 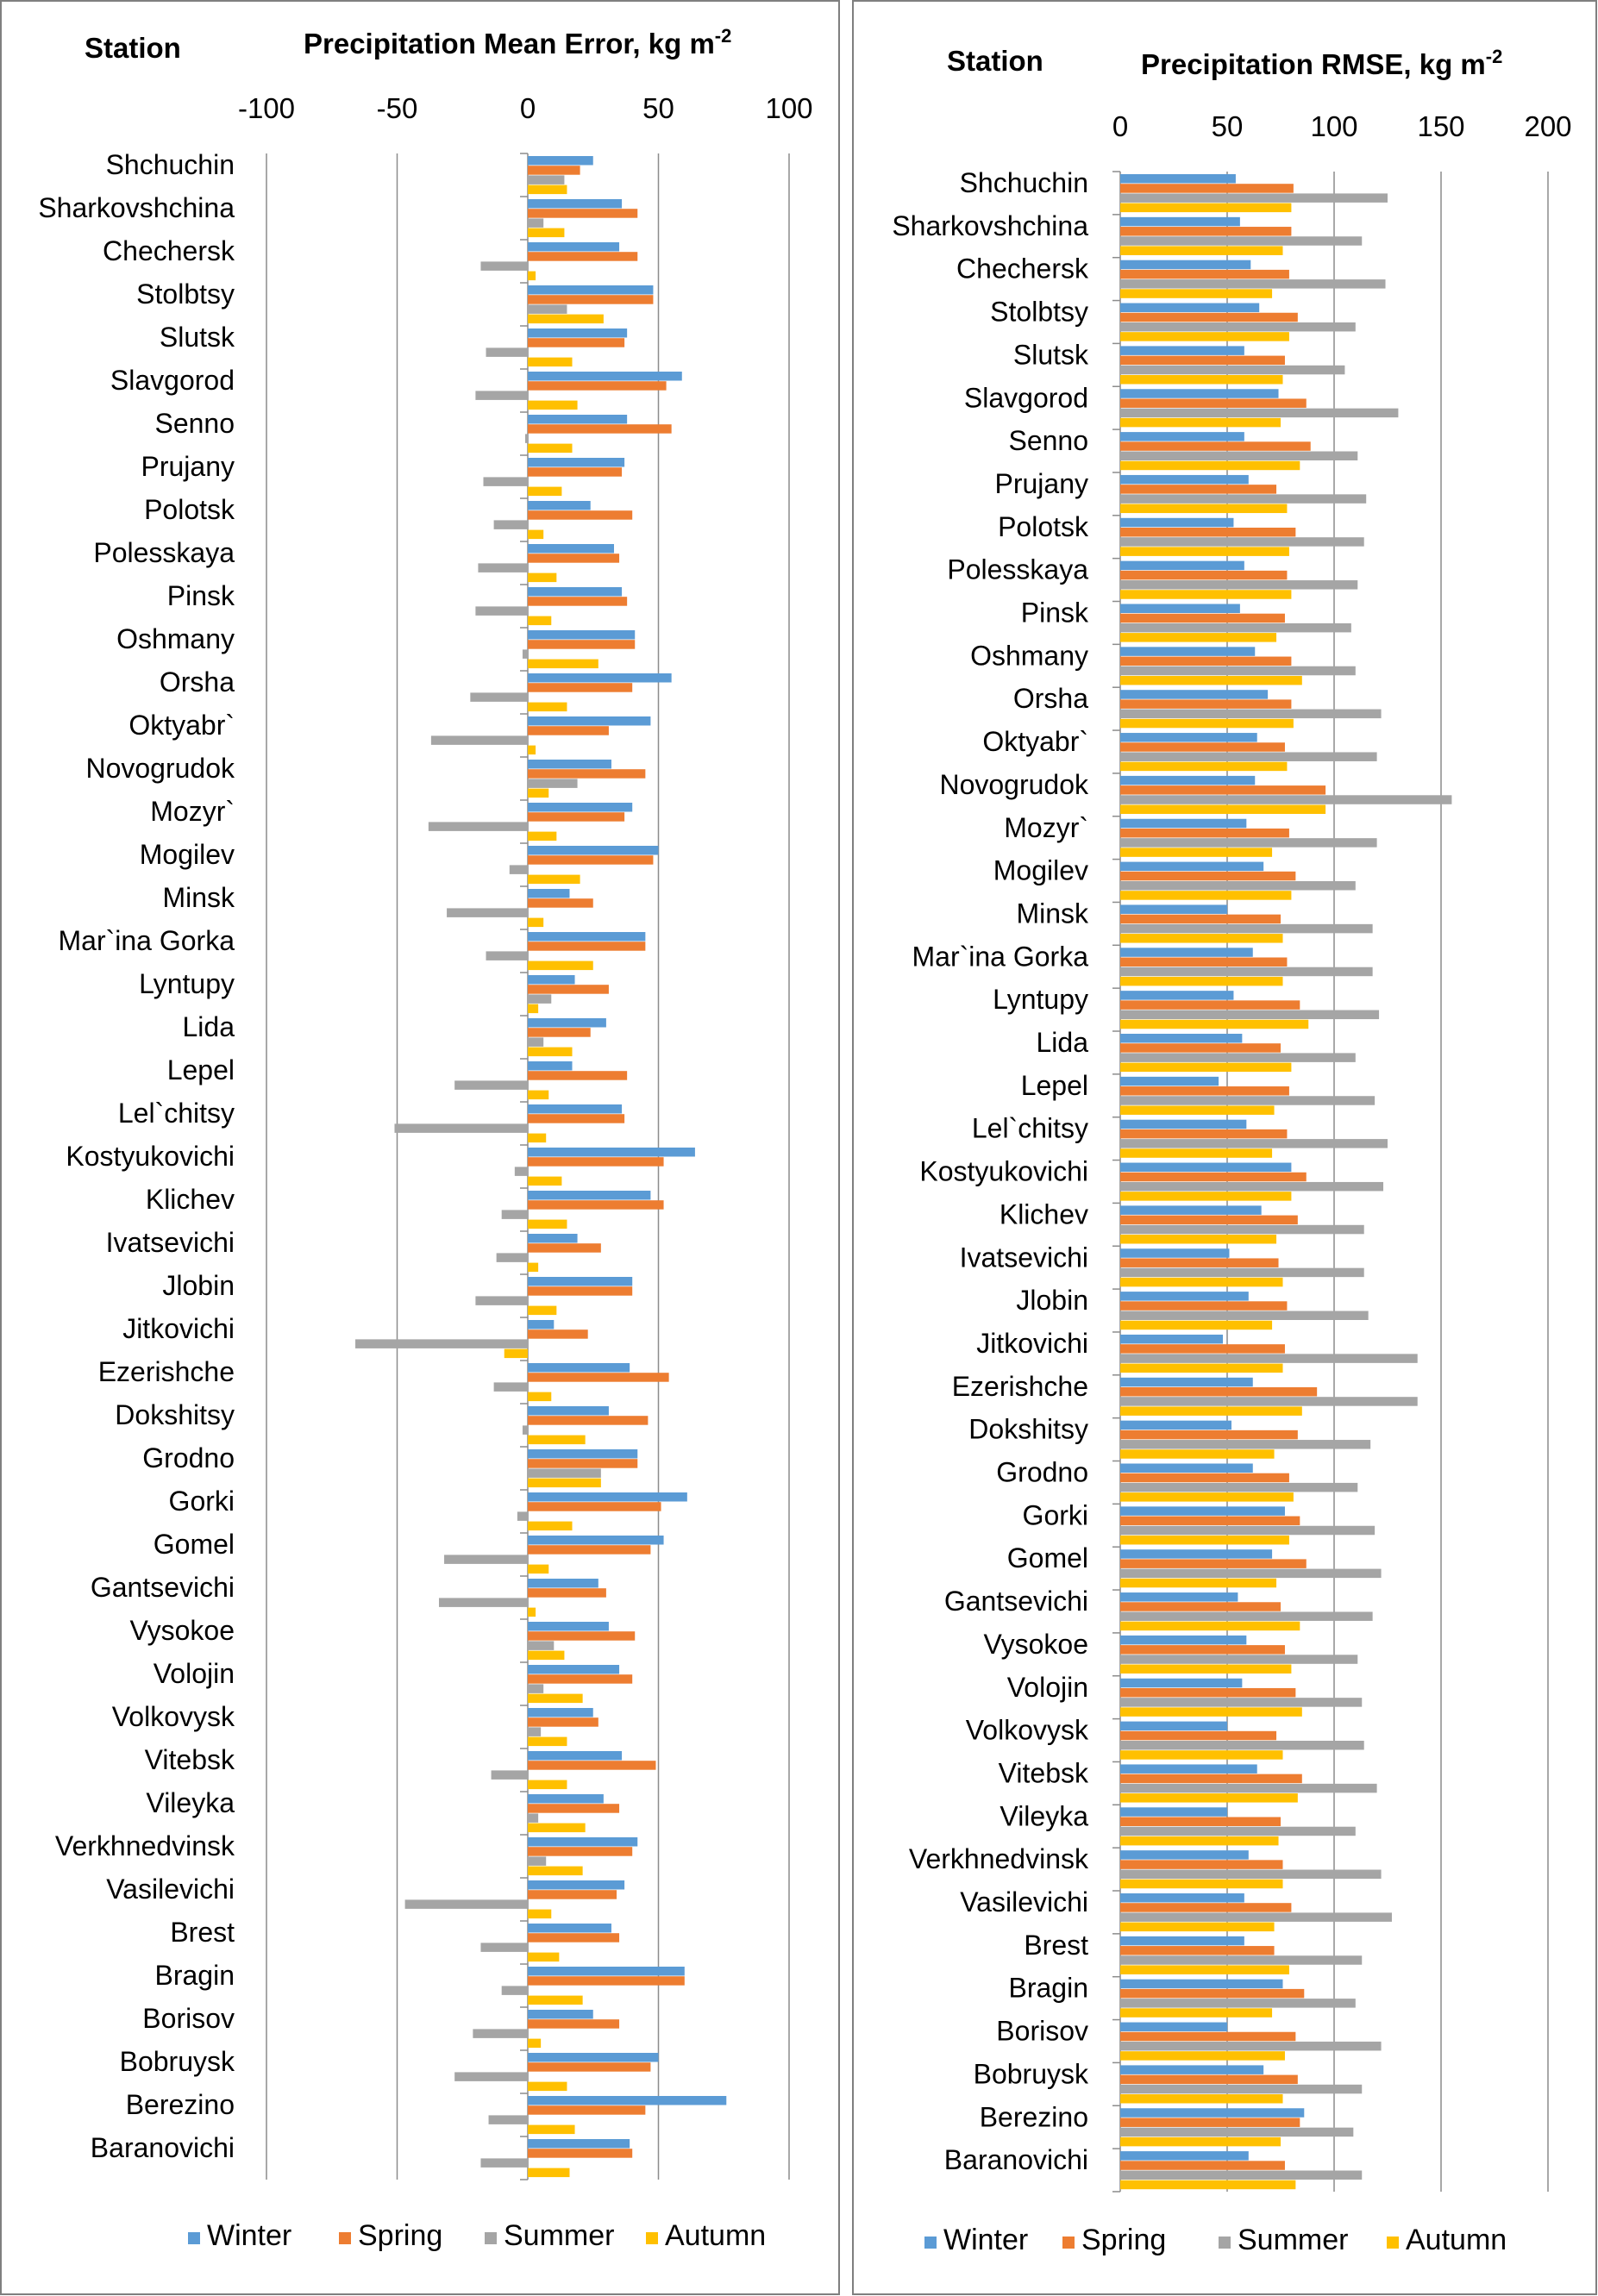 What do you see at coordinates (1055, 613) in the screenshot?
I see `category-label: Pinsk` at bounding box center [1055, 613].